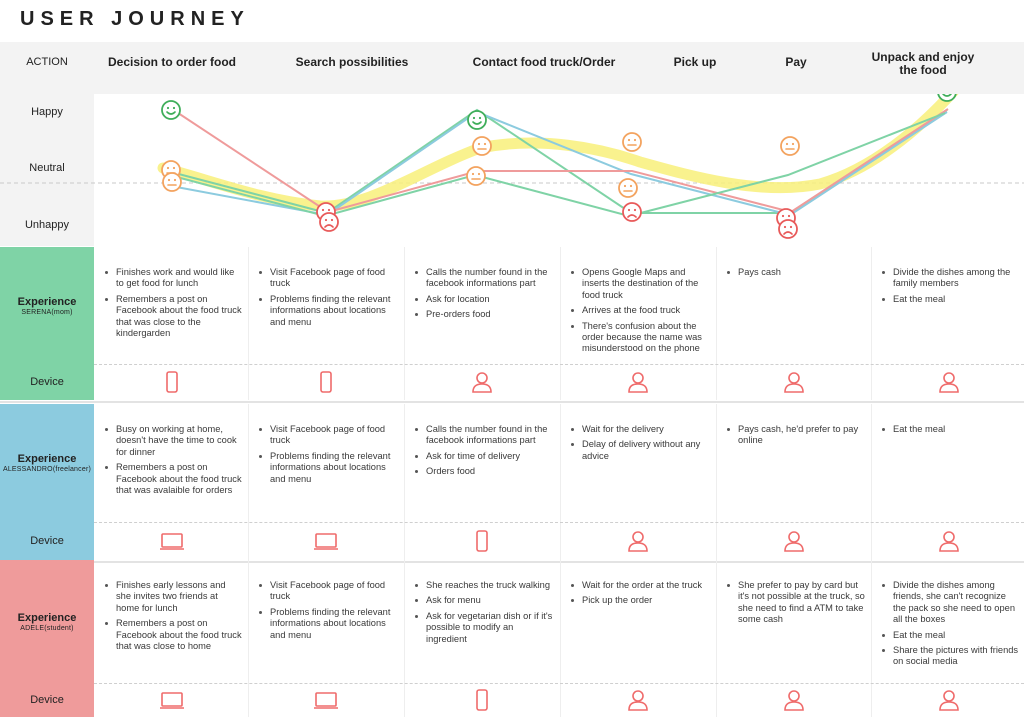 The width and height of the screenshot is (1024, 717). I want to click on list-item: Wait for the delivery, so click(638, 429).